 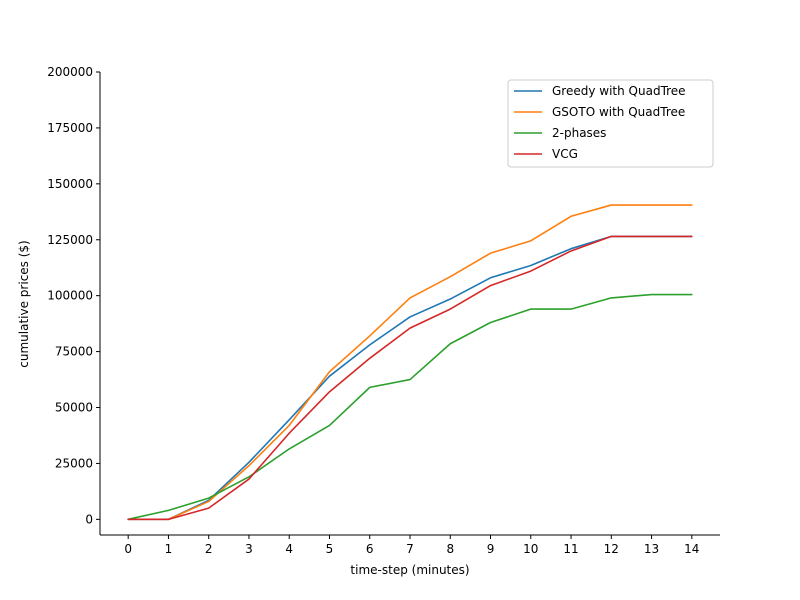 I want to click on y-tick-label: 125000, so click(x=70, y=240).